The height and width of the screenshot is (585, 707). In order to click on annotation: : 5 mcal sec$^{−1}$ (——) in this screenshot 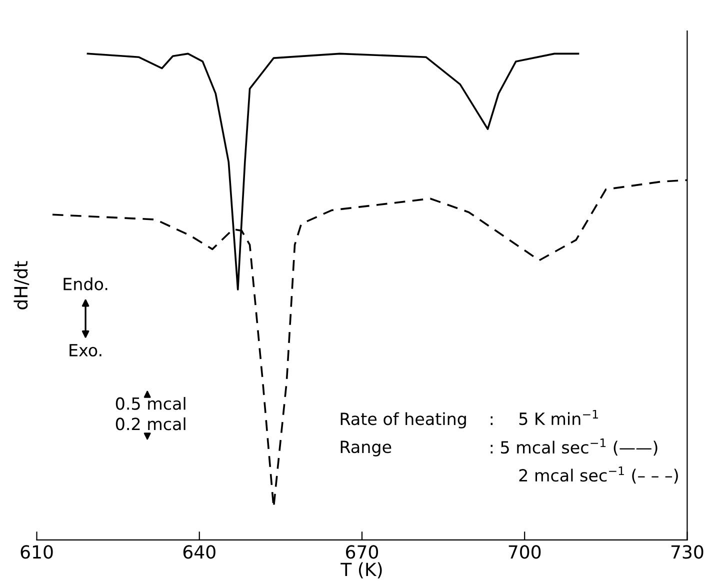, I will do `click(574, 447)`.